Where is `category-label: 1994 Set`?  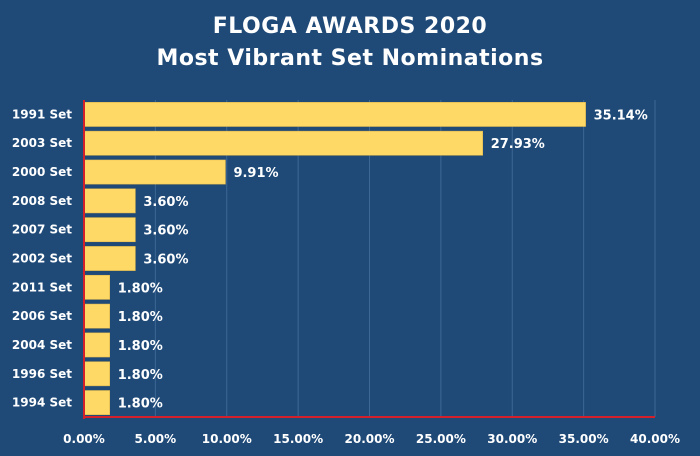
category-label: 1994 Set is located at coordinates (42, 403).